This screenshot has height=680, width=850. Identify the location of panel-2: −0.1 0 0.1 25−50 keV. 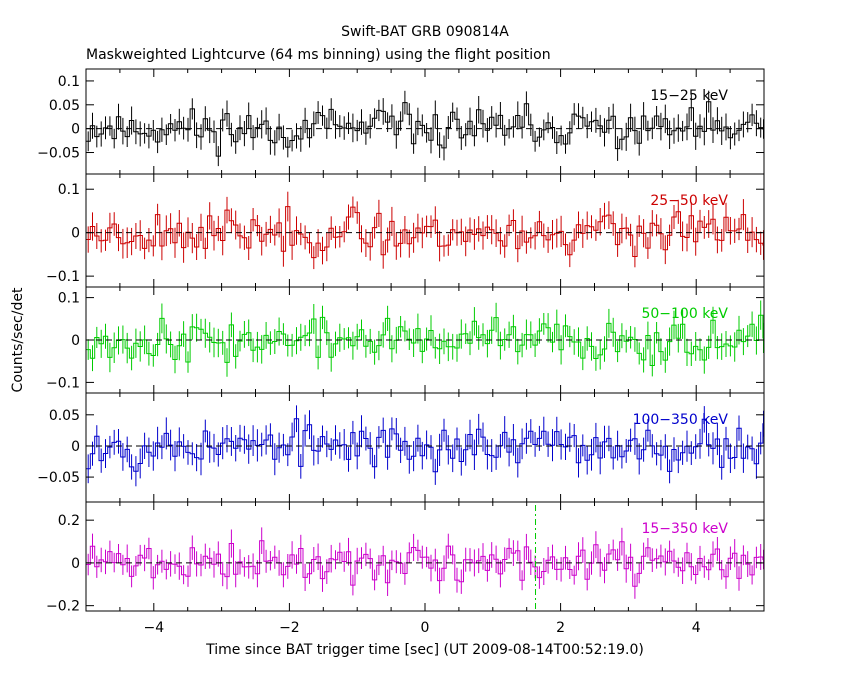
(405, 230).